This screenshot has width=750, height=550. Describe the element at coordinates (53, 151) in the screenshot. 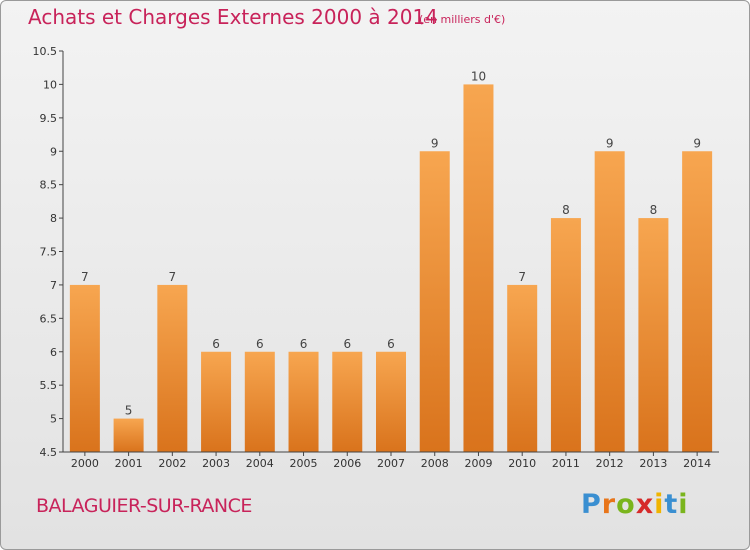

I see `y-tick-label: 9` at that location.